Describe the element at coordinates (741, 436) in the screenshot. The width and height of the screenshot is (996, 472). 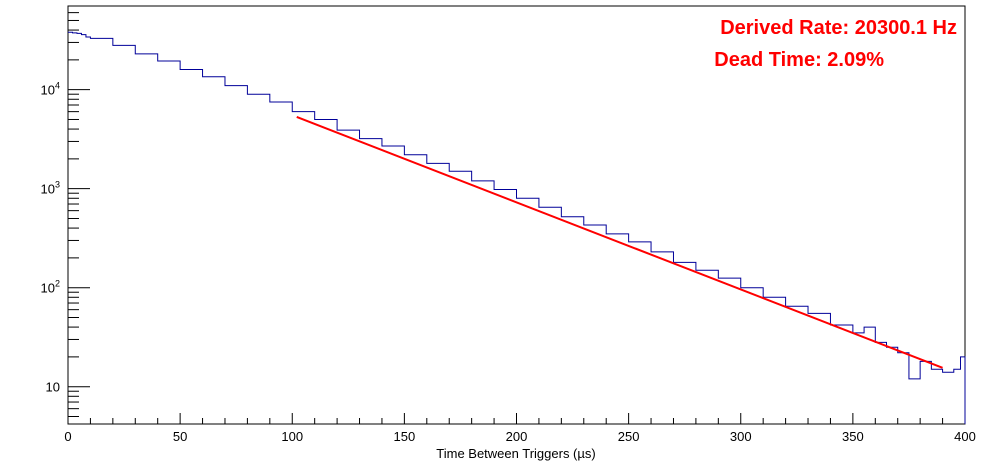
I see `x-tick-label: 300` at that location.